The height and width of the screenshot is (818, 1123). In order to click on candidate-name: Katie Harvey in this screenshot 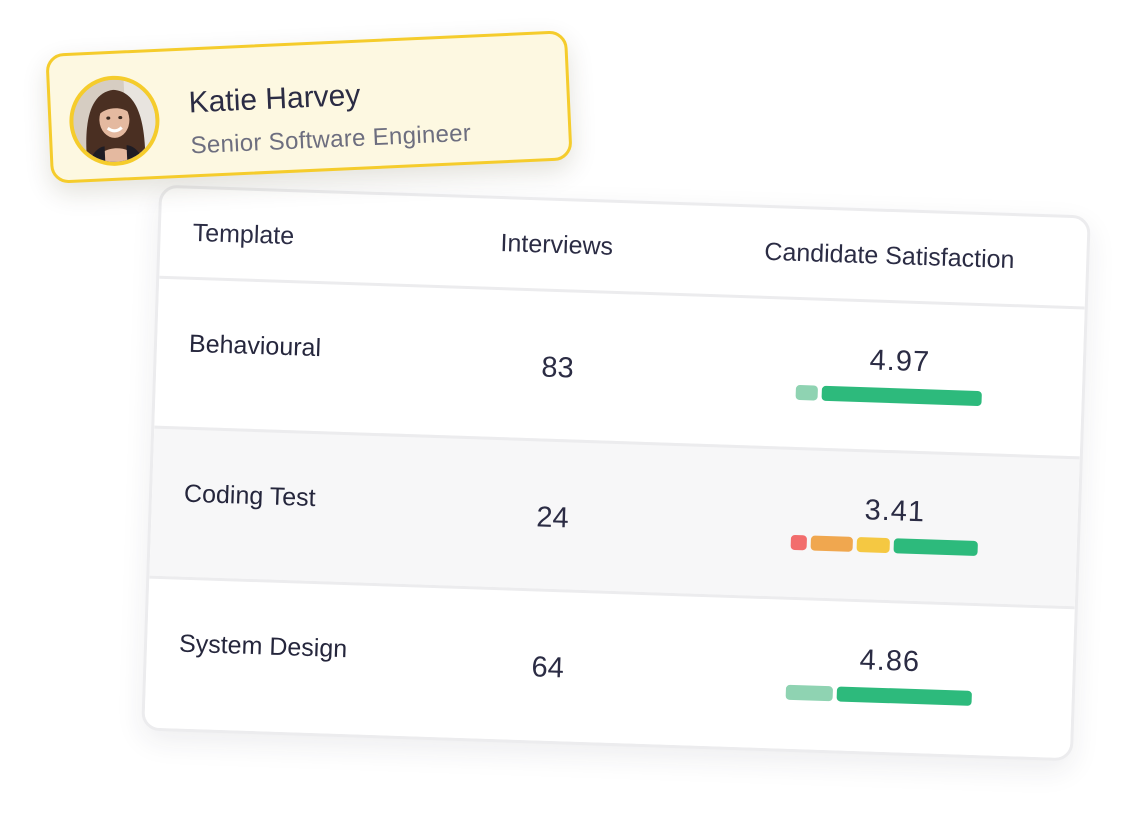, I will do `click(274, 99)`.